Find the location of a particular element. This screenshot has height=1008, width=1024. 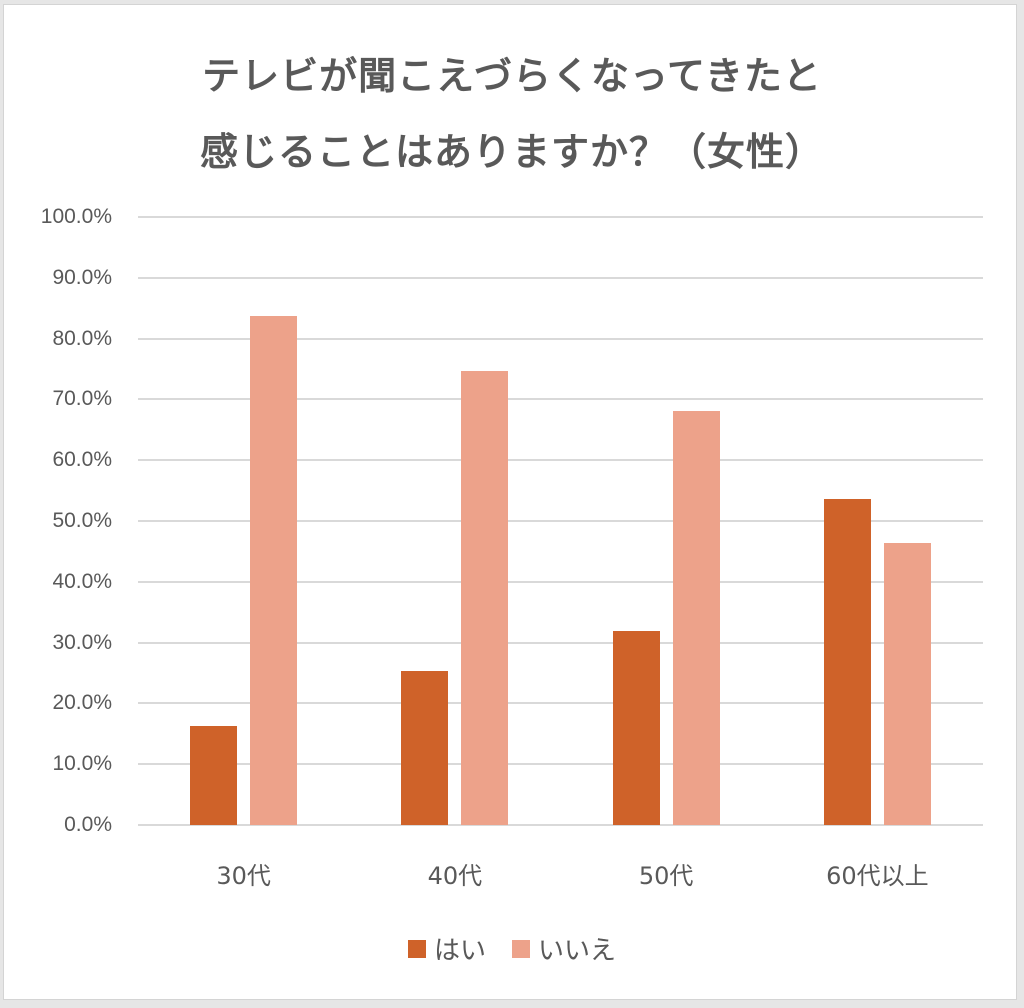

legend-item-no: いいえ is located at coordinates (564, 948).